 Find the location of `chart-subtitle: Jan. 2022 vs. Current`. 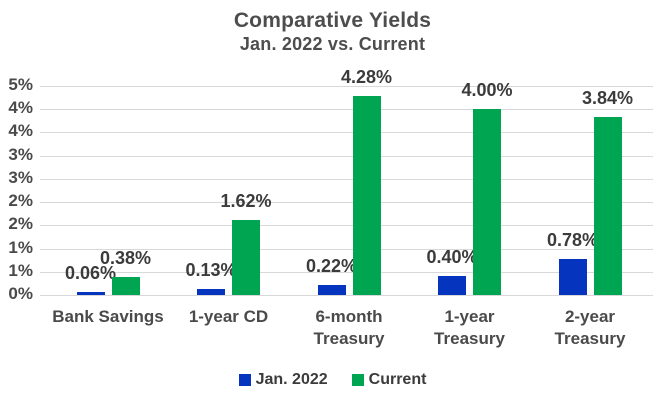

chart-subtitle: Jan. 2022 vs. Current is located at coordinates (332, 44).